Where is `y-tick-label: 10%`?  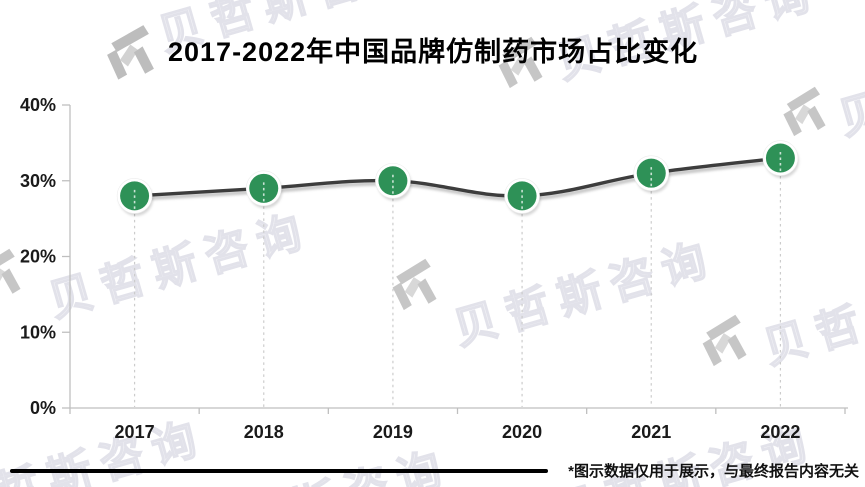 y-tick-label: 10% is located at coordinates (38, 332).